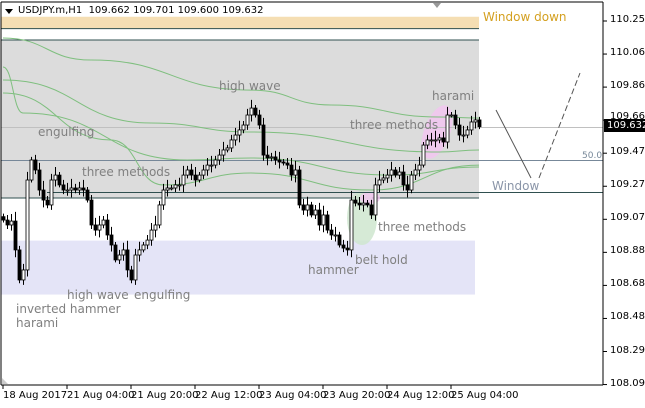  What do you see at coordinates (627, 86) in the screenshot?
I see `price-tick-label: 109.860` at bounding box center [627, 86].